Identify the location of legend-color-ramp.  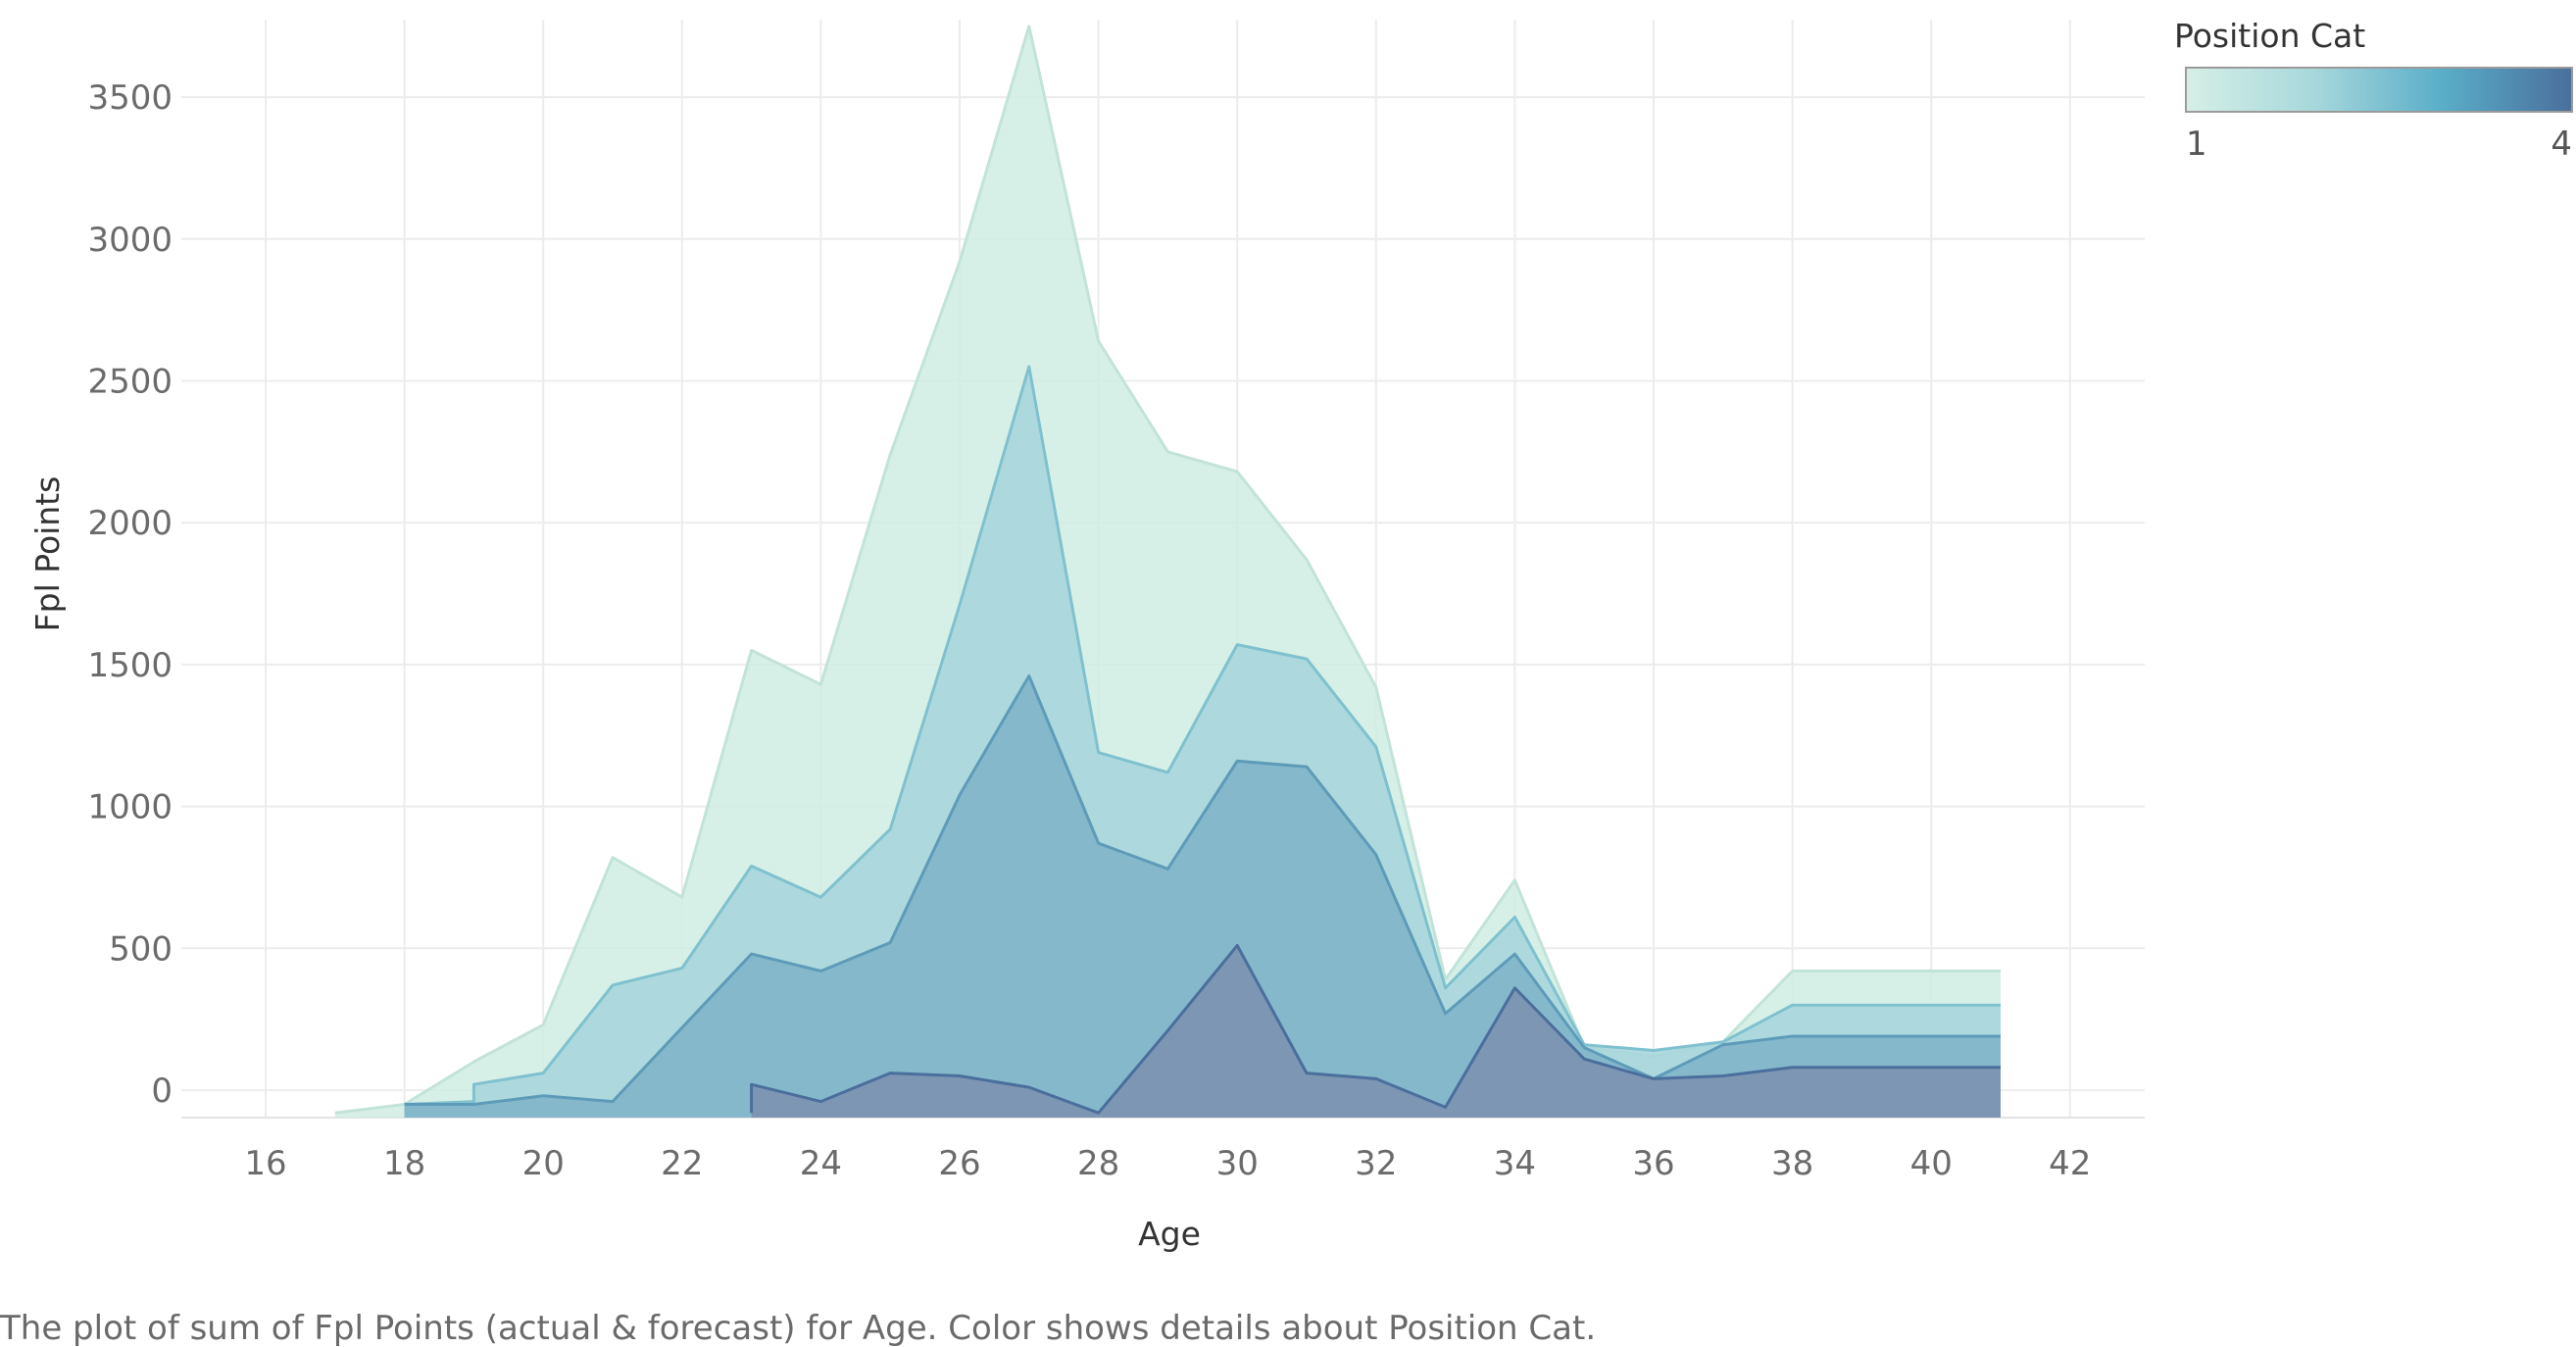
(2379, 90).